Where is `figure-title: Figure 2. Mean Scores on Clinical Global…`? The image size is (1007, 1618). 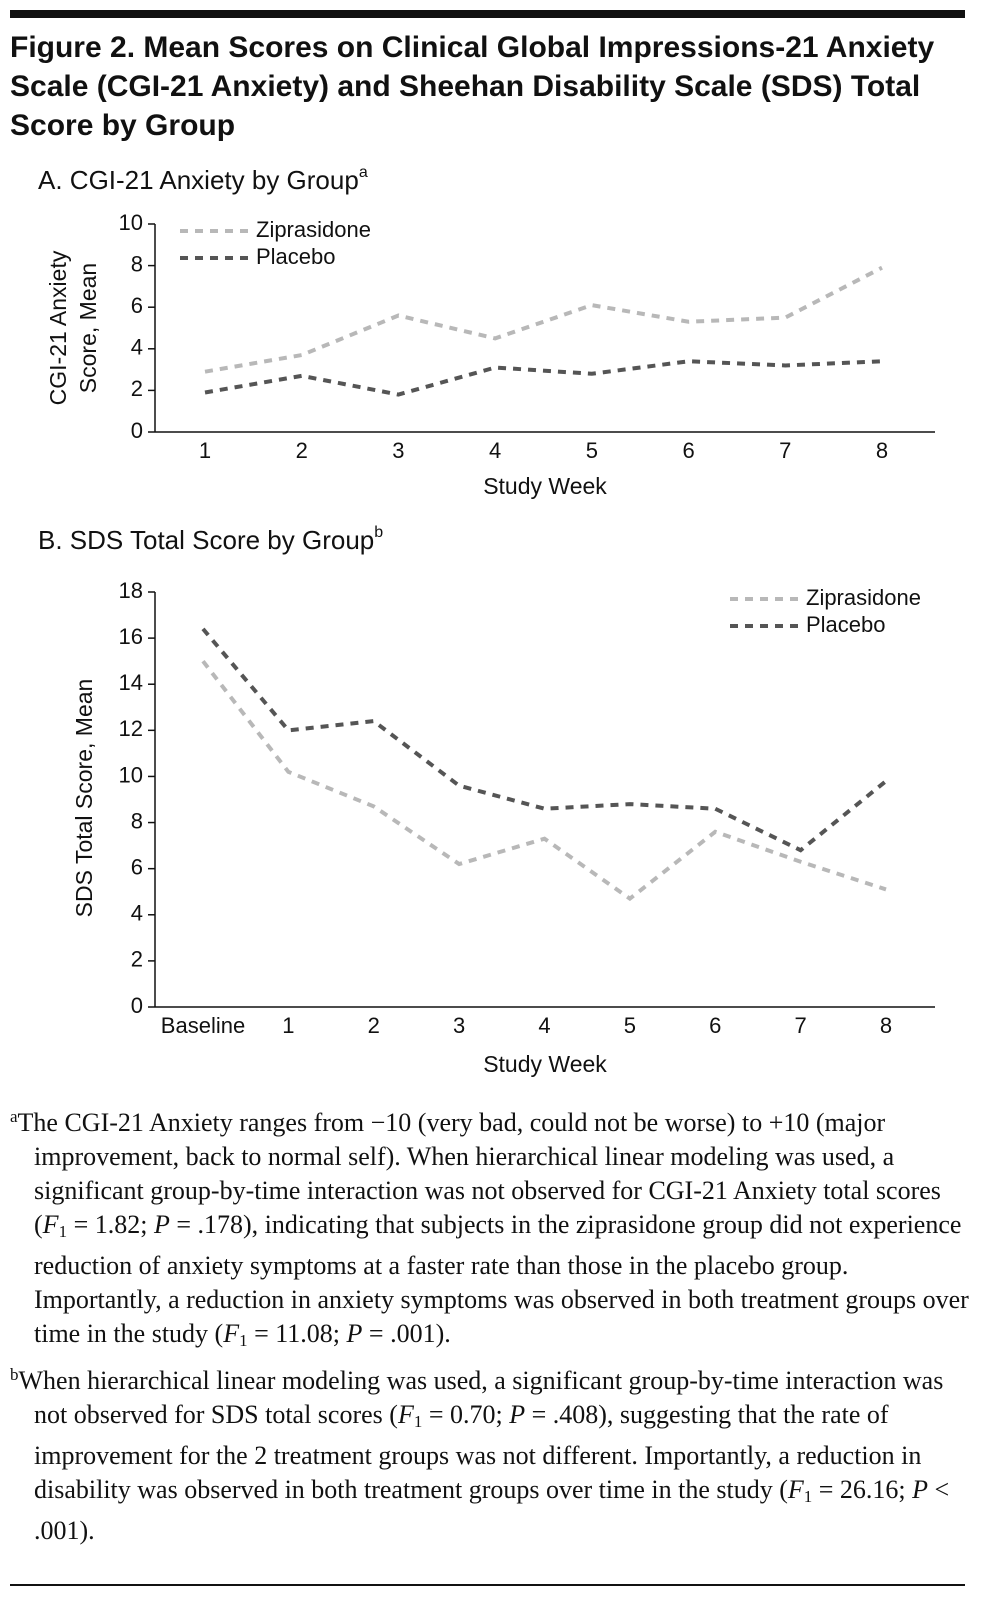
figure-title: Figure 2. Mean Scores on Clinical Global… is located at coordinates (472, 86).